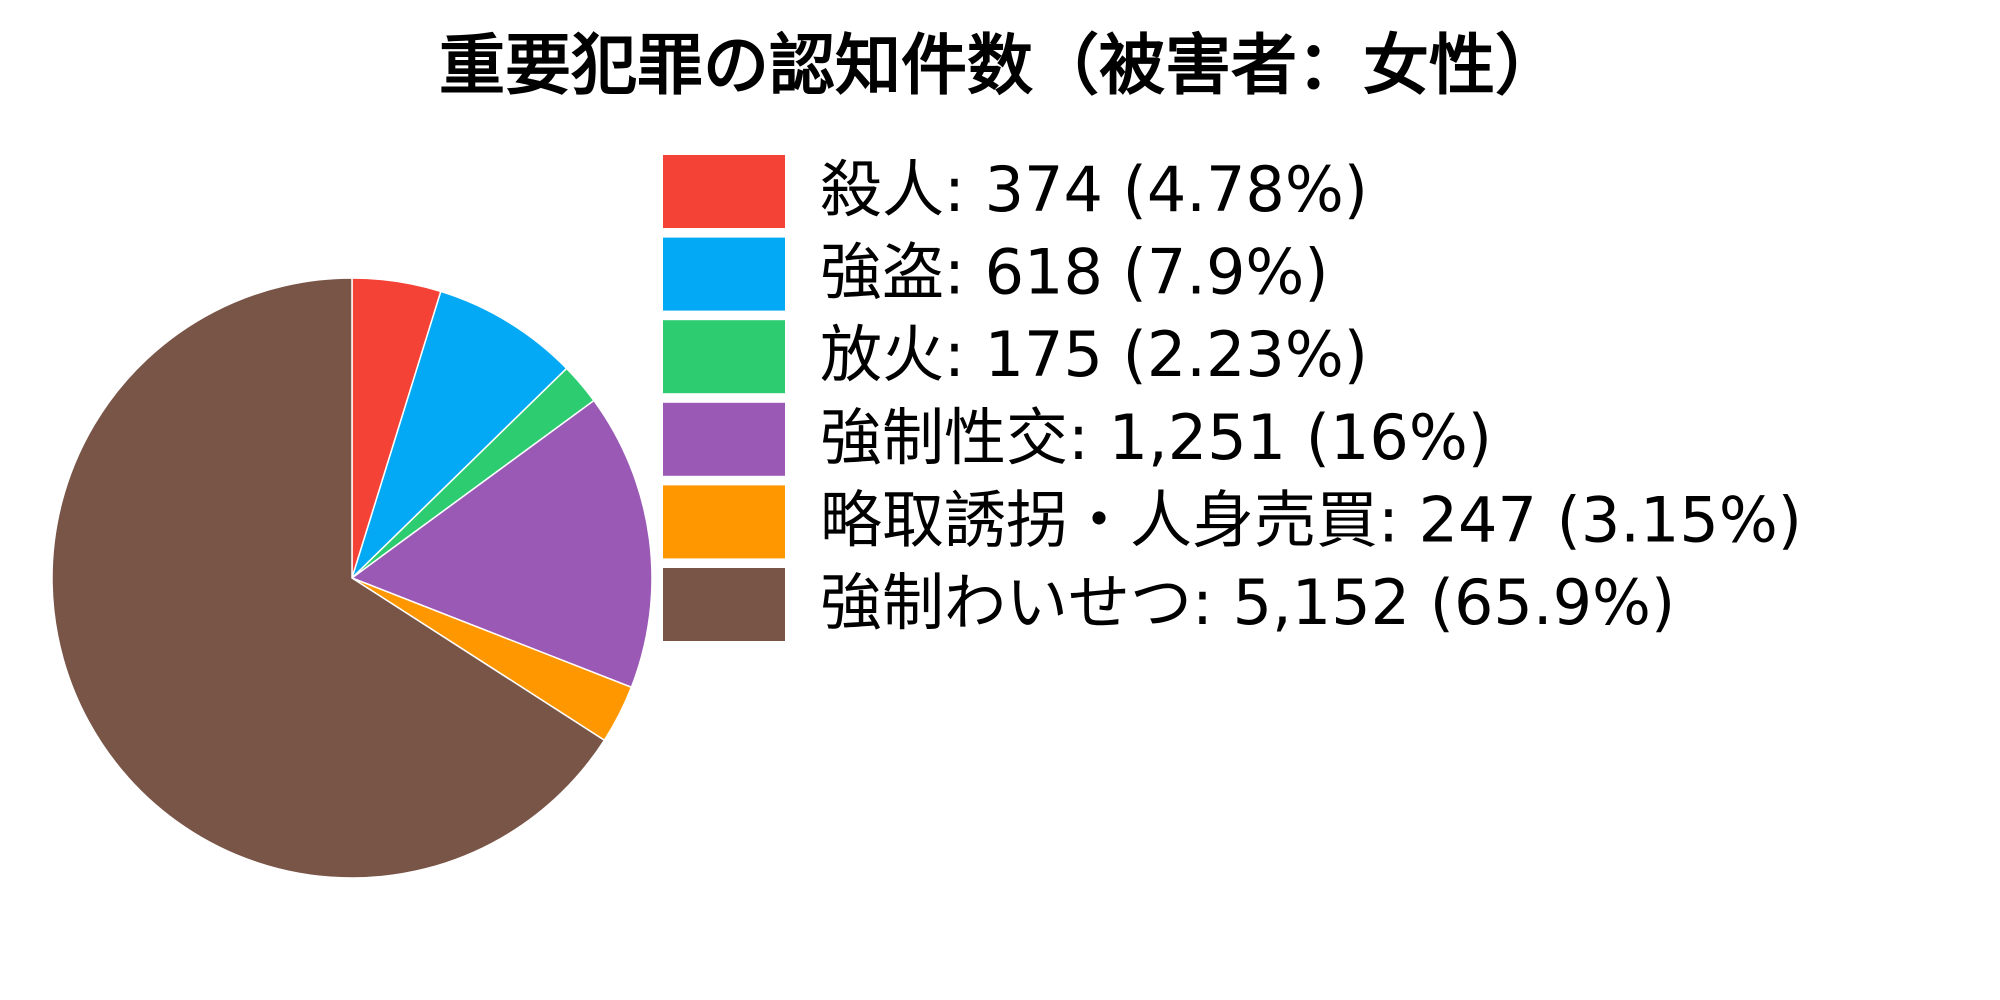  Describe the element at coordinates (1094, 189) in the screenshot. I see `legend-label-1: 殺人: 374 (4.78%)` at that location.